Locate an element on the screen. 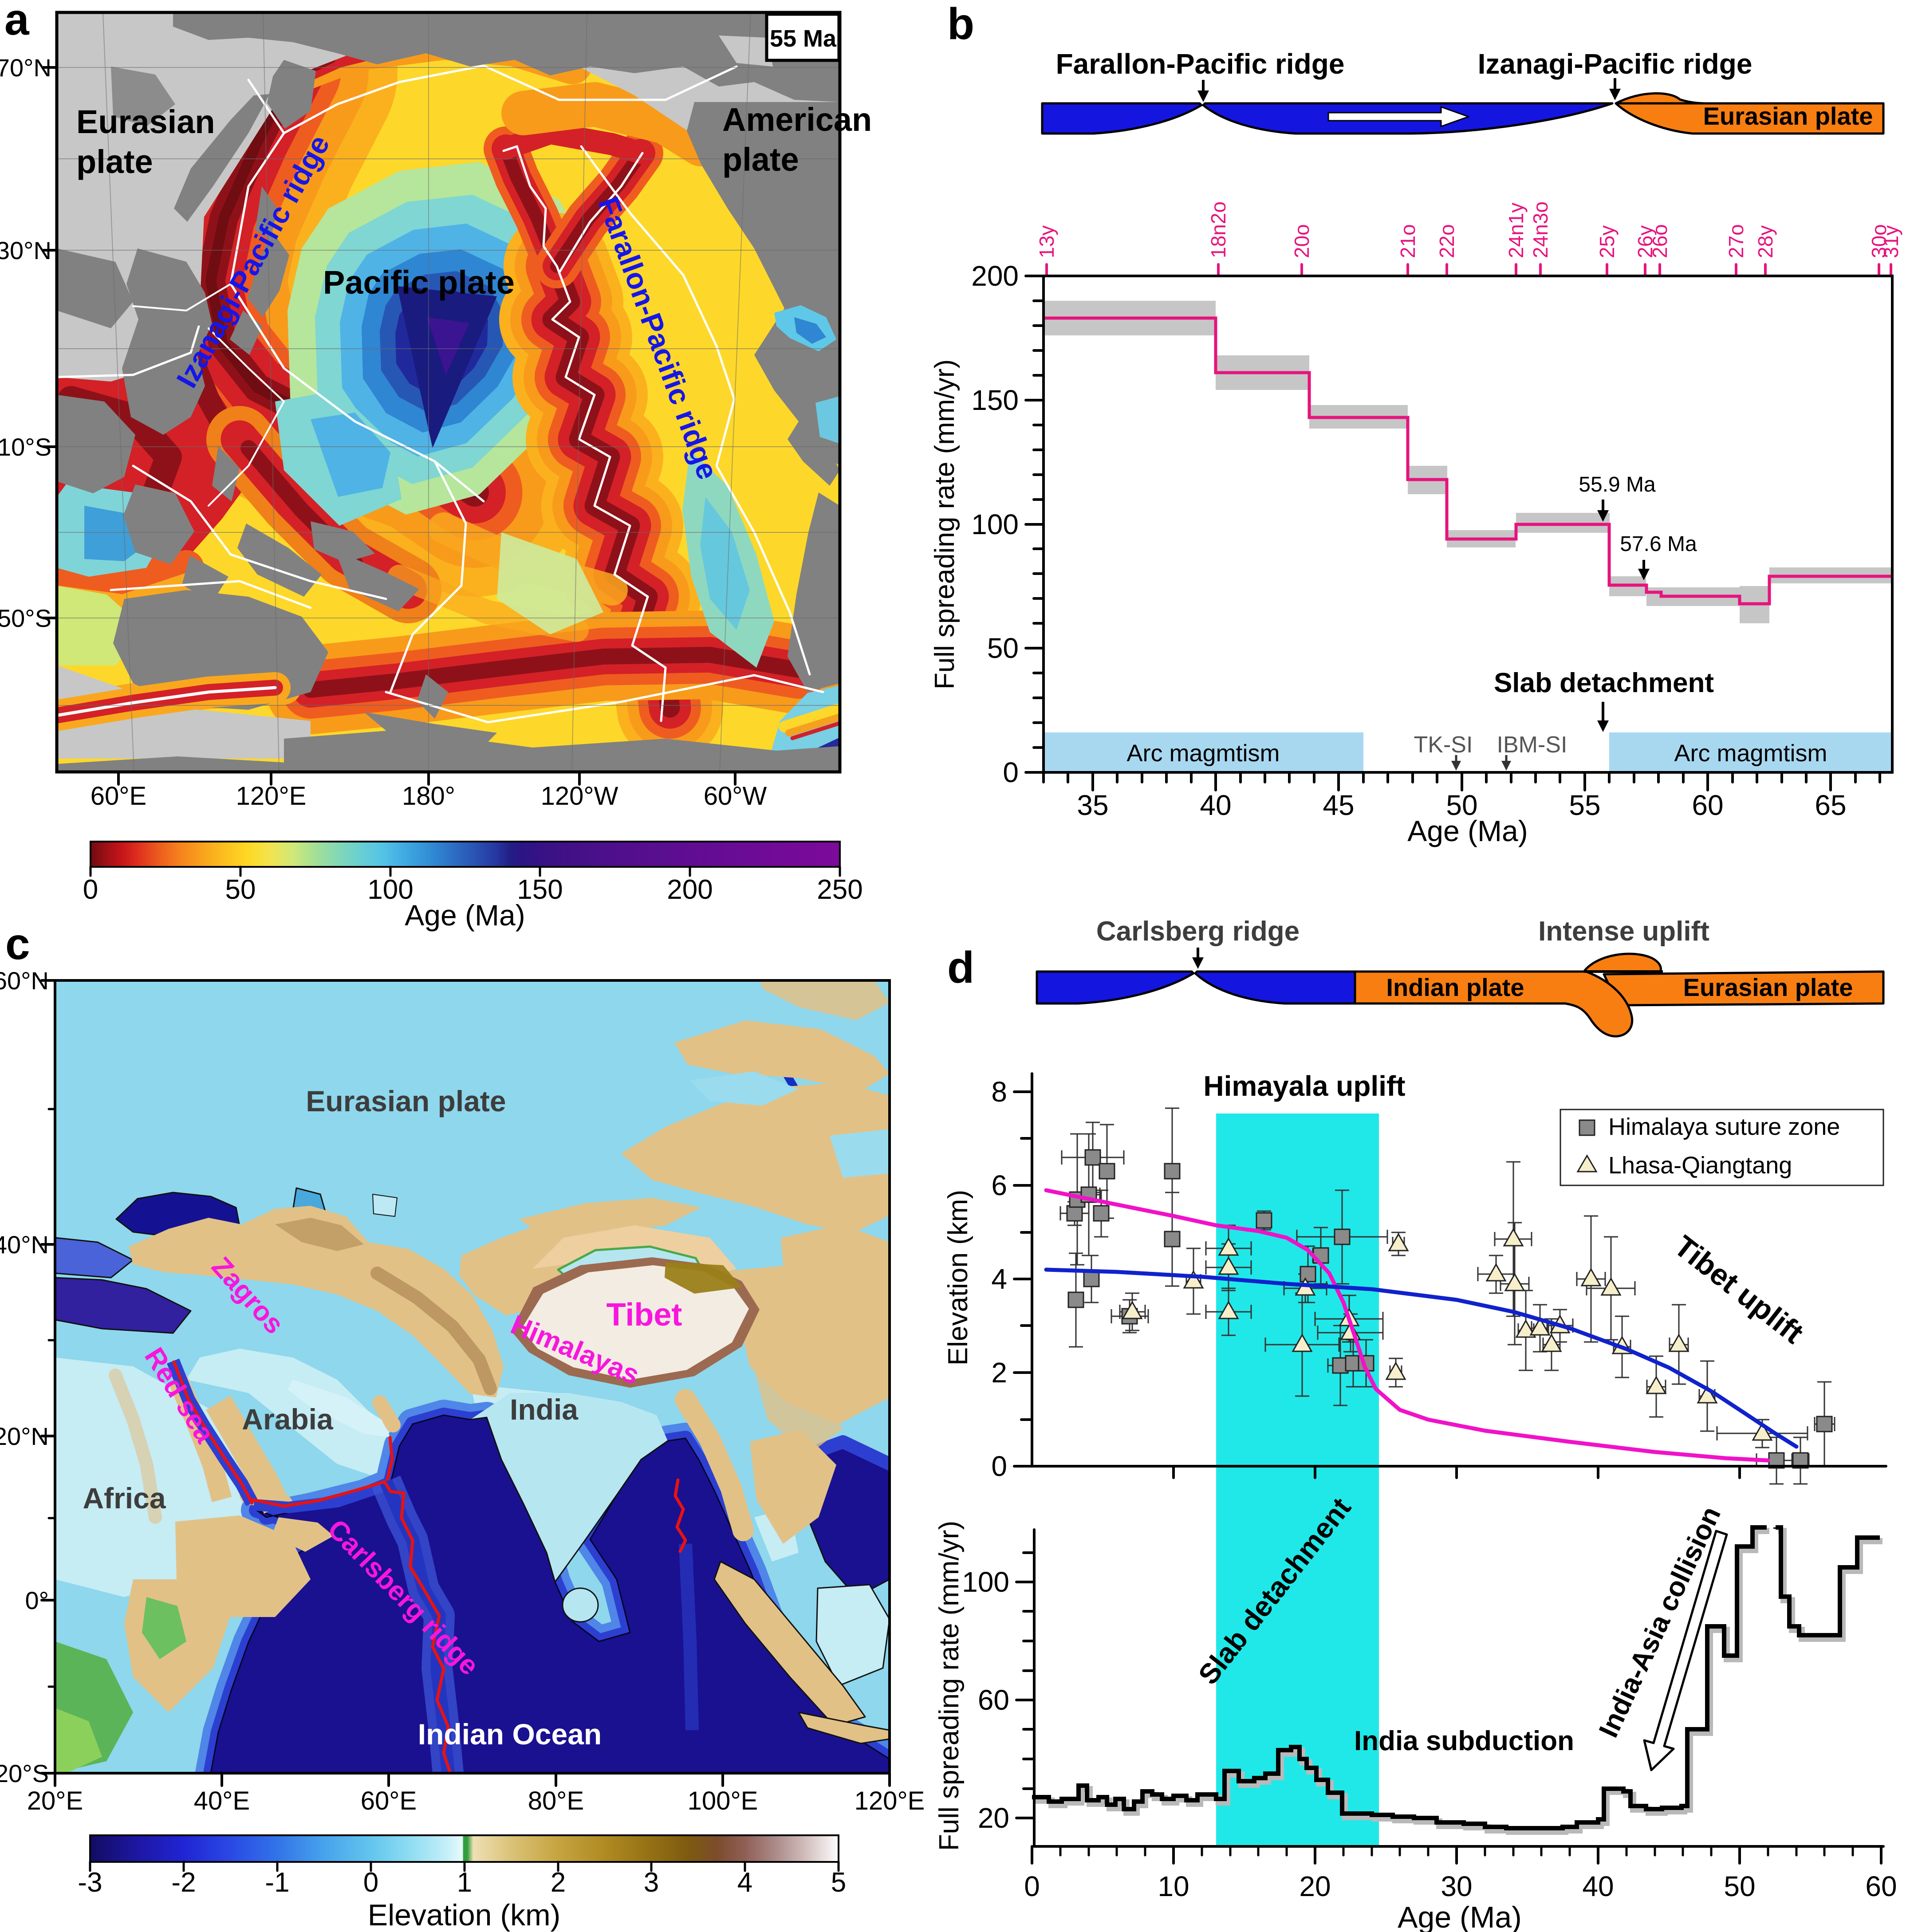 The width and height of the screenshot is (1914, 1932). svg-text: 5 is located at coordinates (838, 1883).